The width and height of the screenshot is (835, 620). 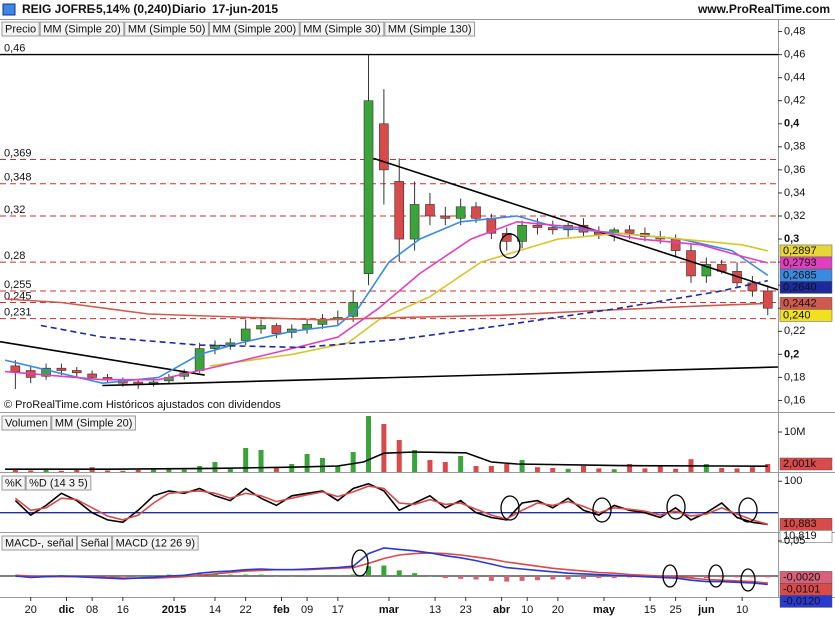 I want to click on x-tick-label: 16, so click(x=123, y=610).